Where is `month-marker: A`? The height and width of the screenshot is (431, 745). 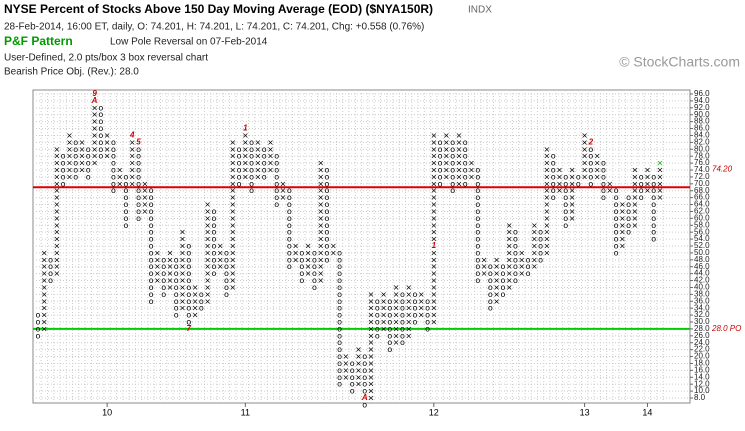 month-marker: A is located at coordinates (94, 100).